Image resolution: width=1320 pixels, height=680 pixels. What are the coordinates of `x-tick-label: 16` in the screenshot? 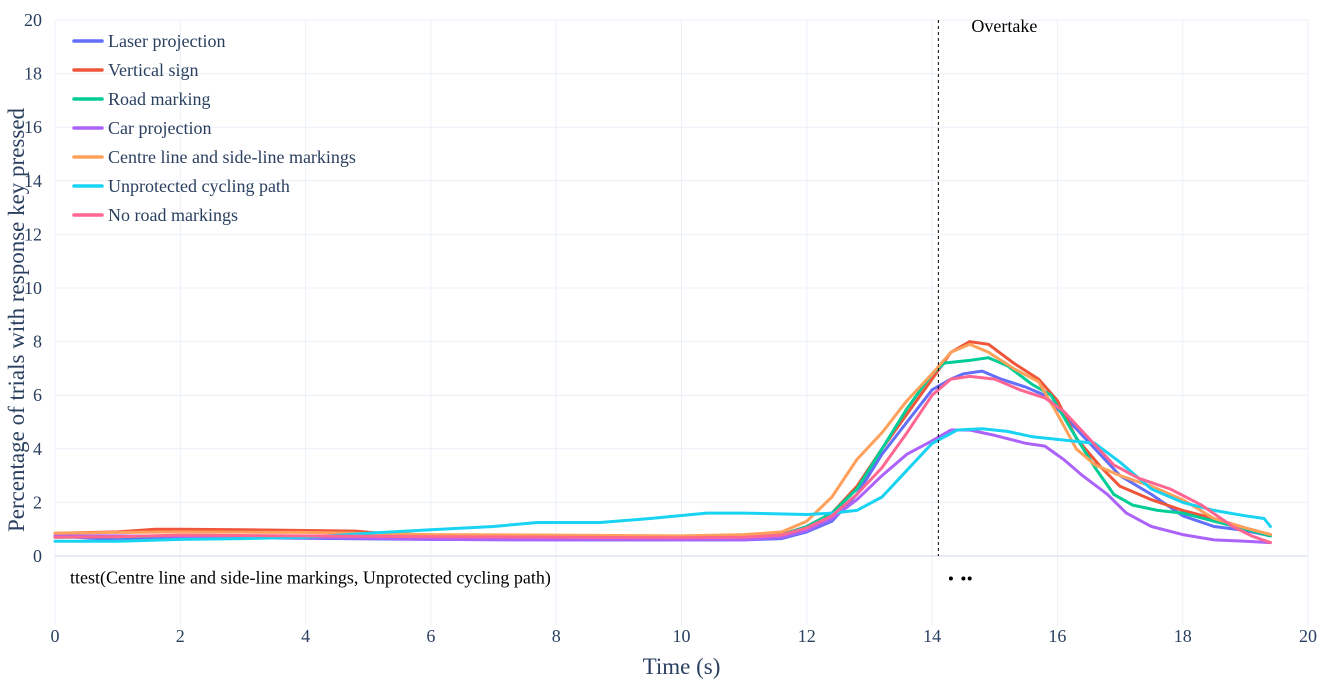 It's located at (1057, 636).